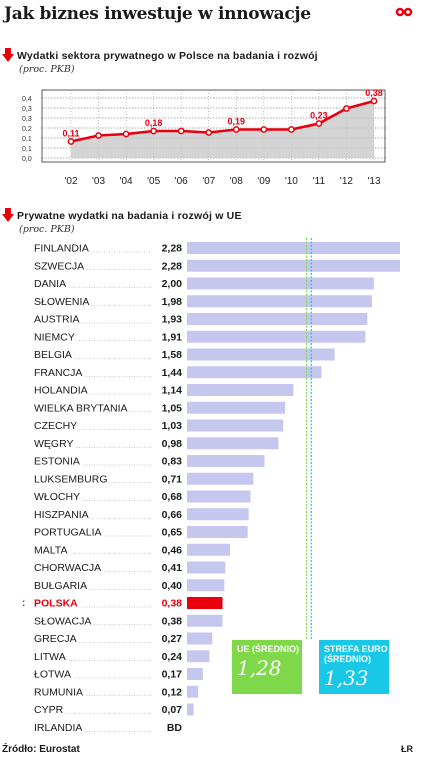  I want to click on category-label: BELGIA, so click(53, 355).